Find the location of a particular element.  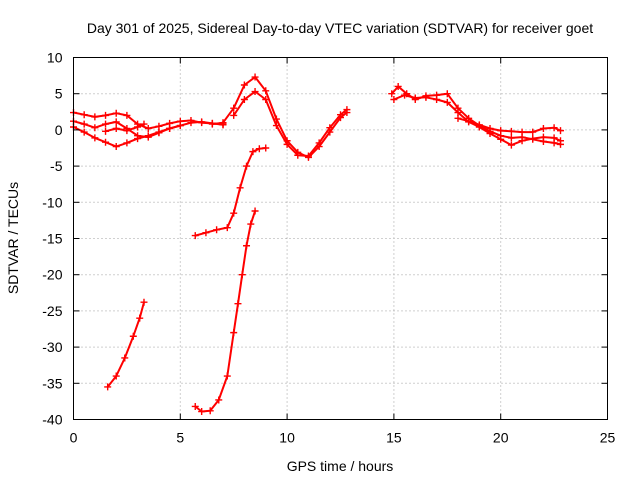

y-tick-label: -35 is located at coordinates (52, 383).